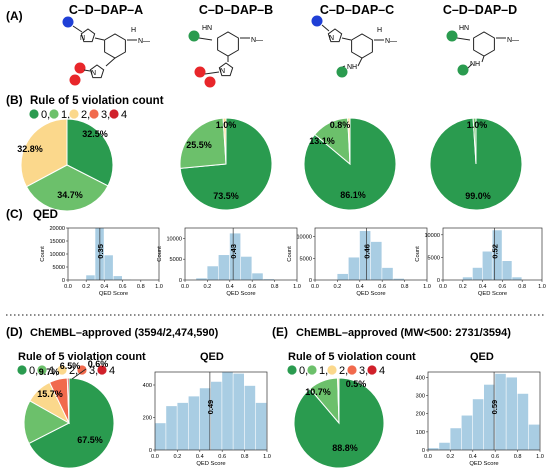  What do you see at coordinates (403, 333) in the screenshot?
I see `section-e-title: ChEMBL–approved (MW<500: 2731/3594)` at bounding box center [403, 333].